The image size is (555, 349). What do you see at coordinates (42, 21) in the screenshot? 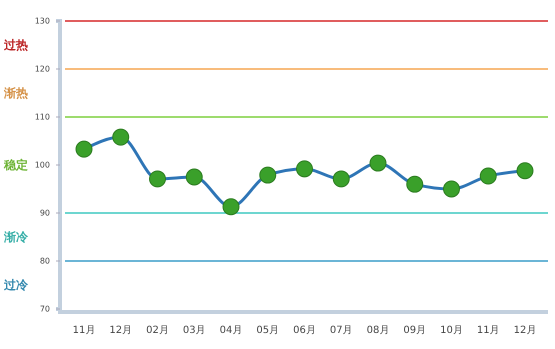
I see `y-tick-label: 130` at bounding box center [42, 21].